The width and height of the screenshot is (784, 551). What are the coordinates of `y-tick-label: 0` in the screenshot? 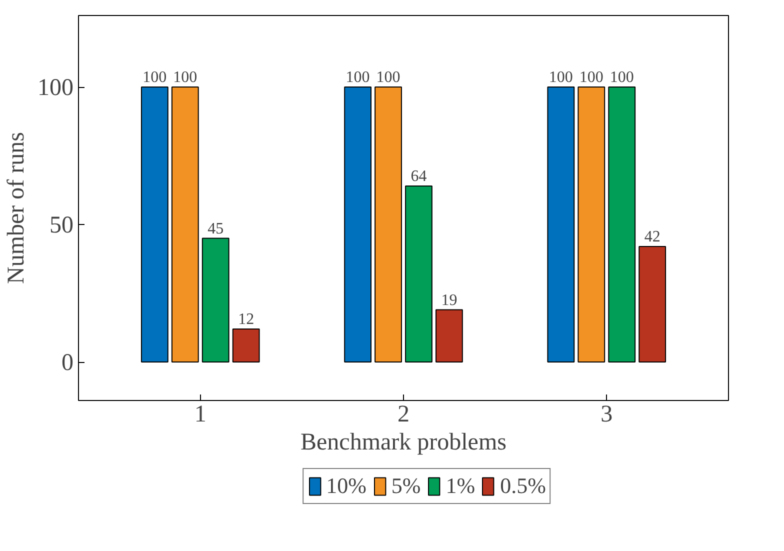 It's located at (68, 363).